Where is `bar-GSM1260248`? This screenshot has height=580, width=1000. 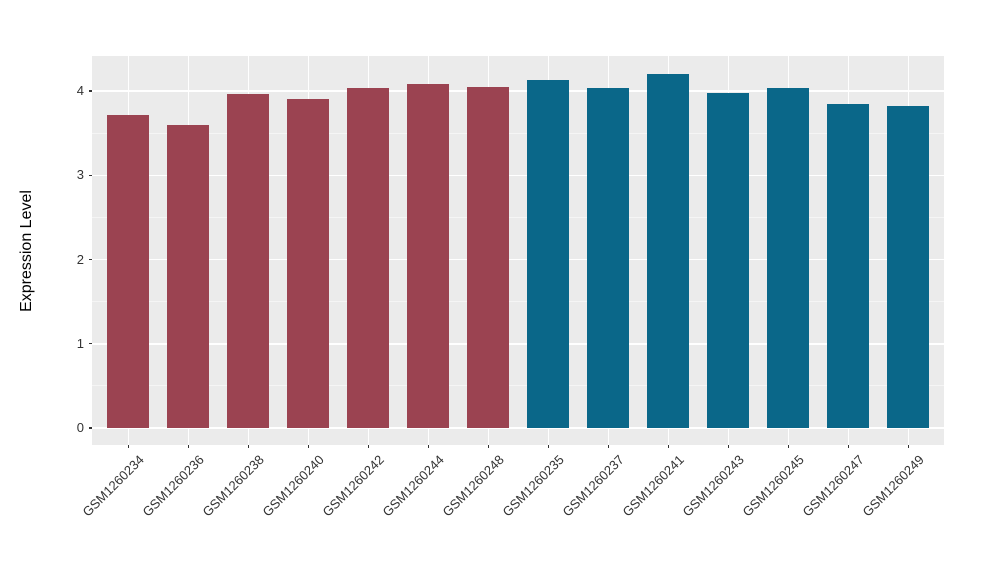 bar-GSM1260248 is located at coordinates (488, 257).